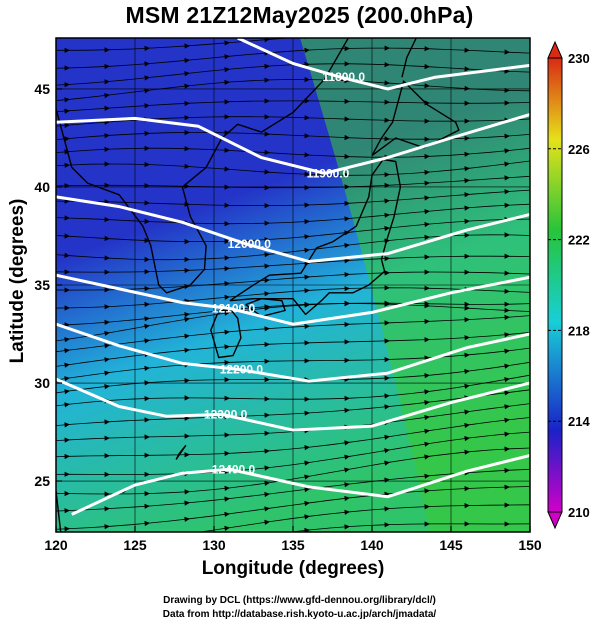 This screenshot has width=599, height=625. I want to click on x-tick-label: 120, so click(56, 545).